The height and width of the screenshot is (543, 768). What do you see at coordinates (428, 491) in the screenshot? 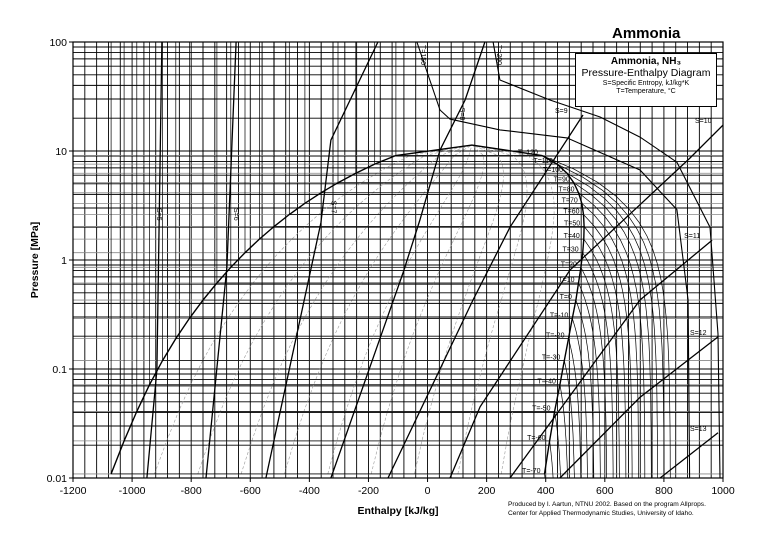
I see `x-tick-label: 0` at bounding box center [428, 491].